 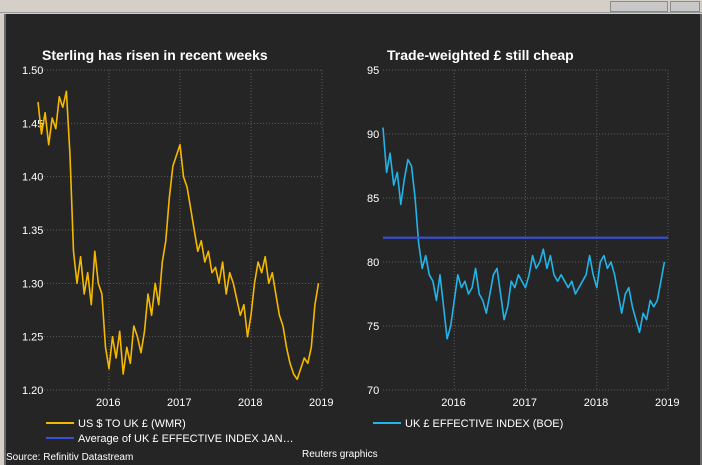 What do you see at coordinates (373, 71) in the screenshot?
I see `y-tick-label: 95` at bounding box center [373, 71].